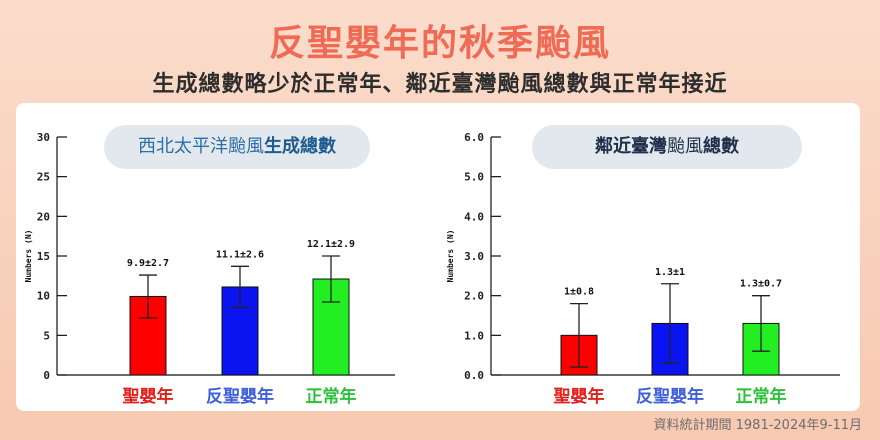 The width and height of the screenshot is (880, 440). Describe the element at coordinates (758, 425) in the screenshot. I see `data-period-note: 資料統計期間 1981-2024年9-11月` at that location.